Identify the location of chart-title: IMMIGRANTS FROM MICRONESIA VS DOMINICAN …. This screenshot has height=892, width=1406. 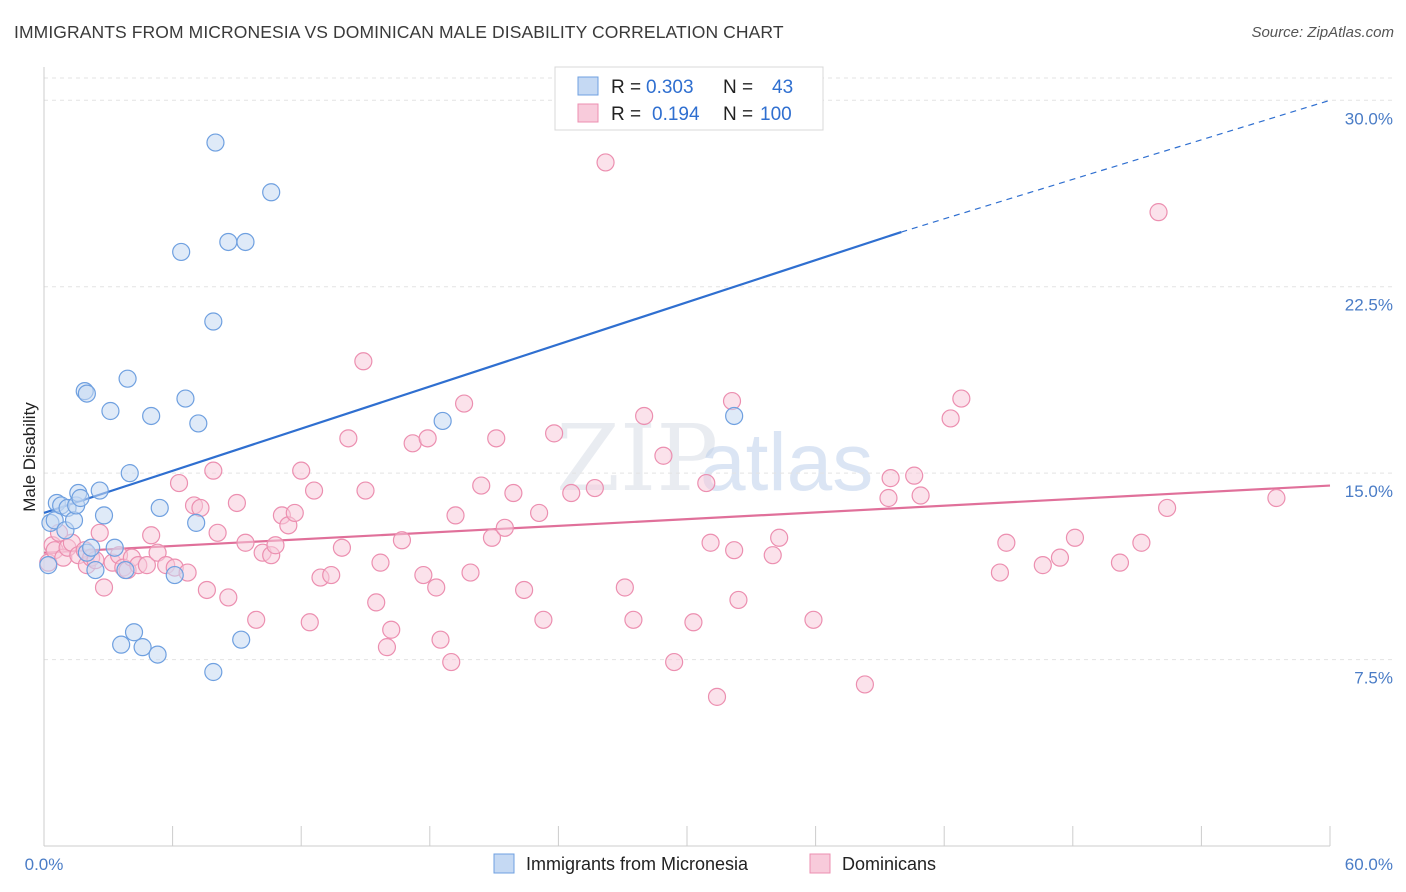
(399, 32).